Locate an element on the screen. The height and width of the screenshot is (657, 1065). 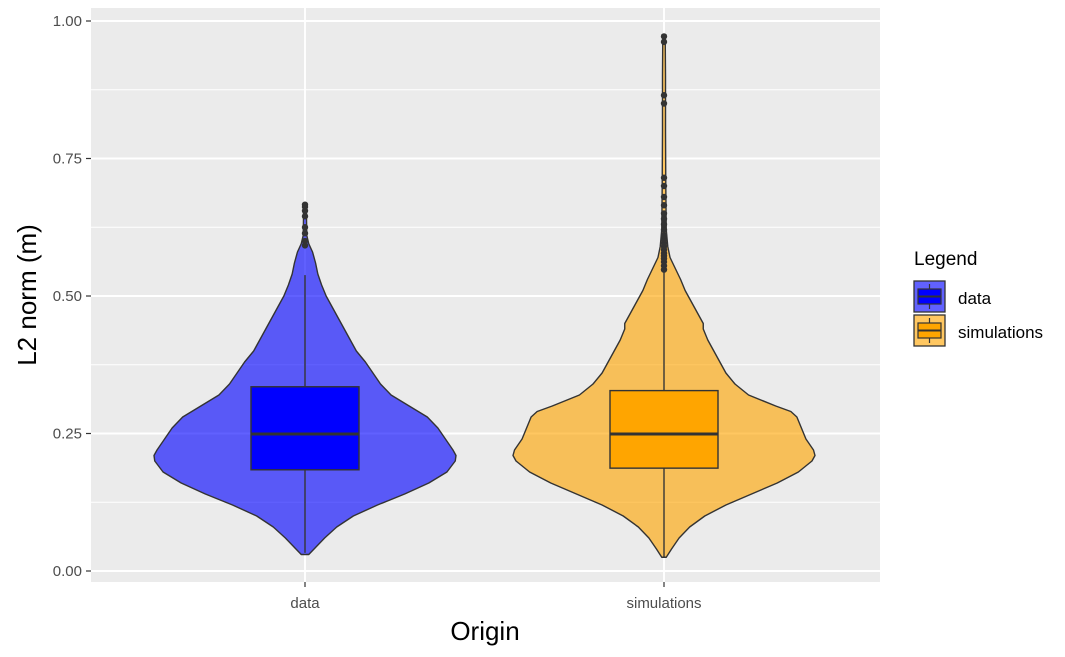
legend-title: Legend is located at coordinates (945, 259).